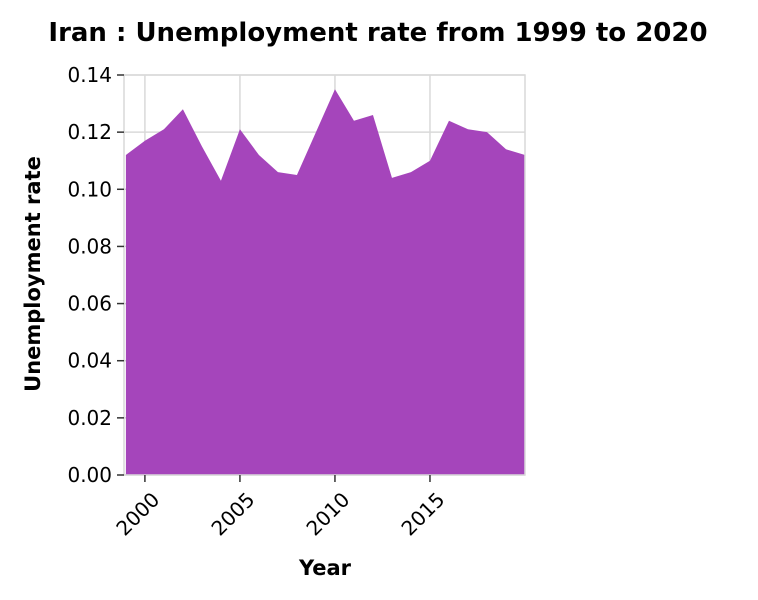 The height and width of the screenshot is (600, 758). Describe the element at coordinates (89, 132) in the screenshot. I see `y-tick-label: 0.12` at that location.